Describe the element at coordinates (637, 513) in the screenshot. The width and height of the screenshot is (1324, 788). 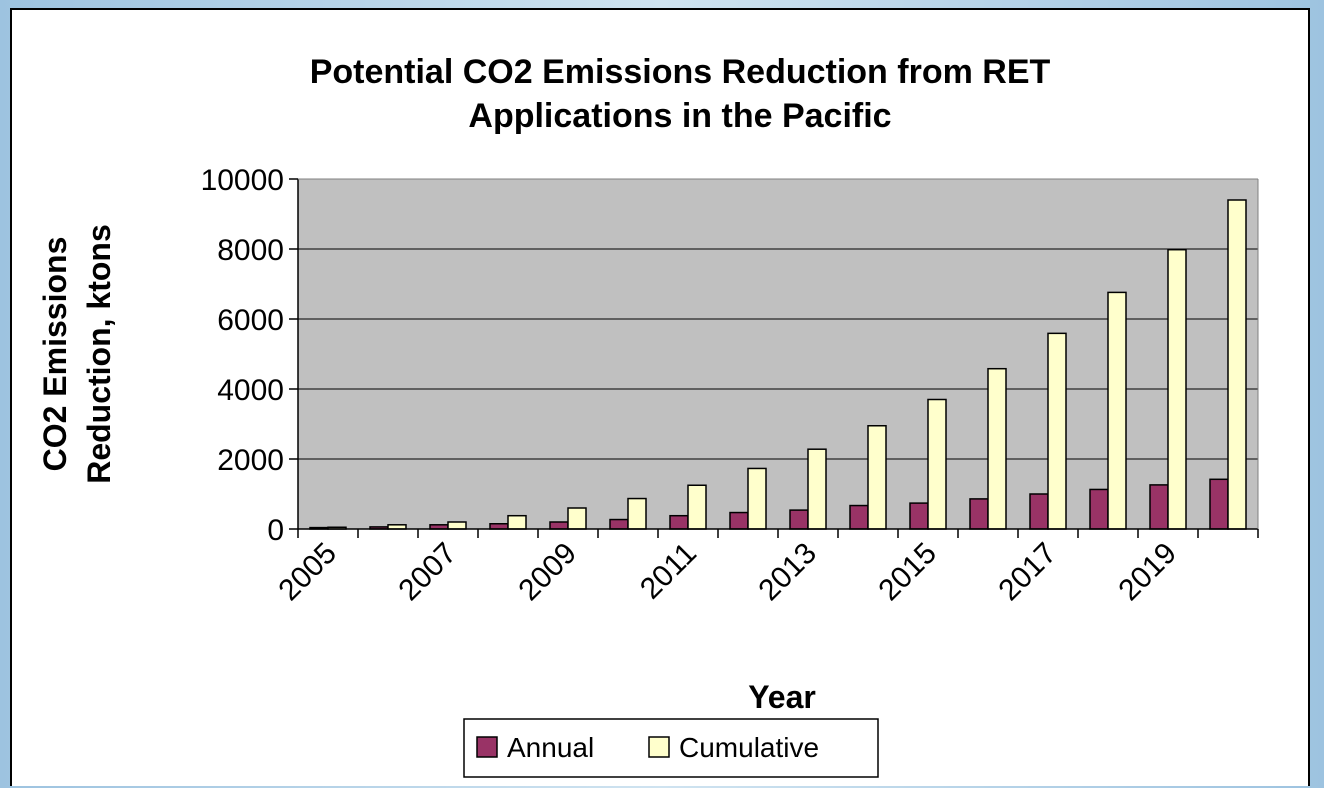
I see `bar-cumulative-2010` at that location.